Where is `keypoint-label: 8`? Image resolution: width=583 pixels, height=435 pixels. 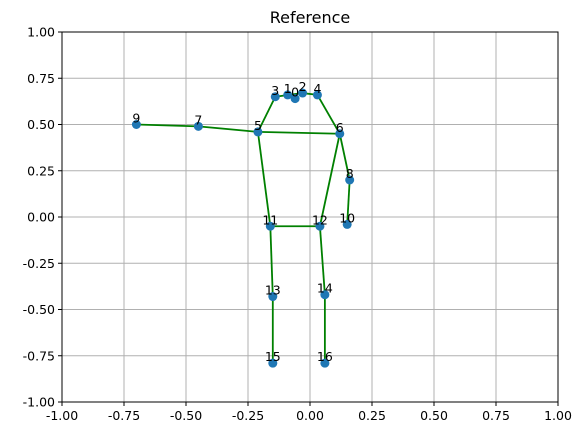
keypoint-label: 8 is located at coordinates (350, 173).